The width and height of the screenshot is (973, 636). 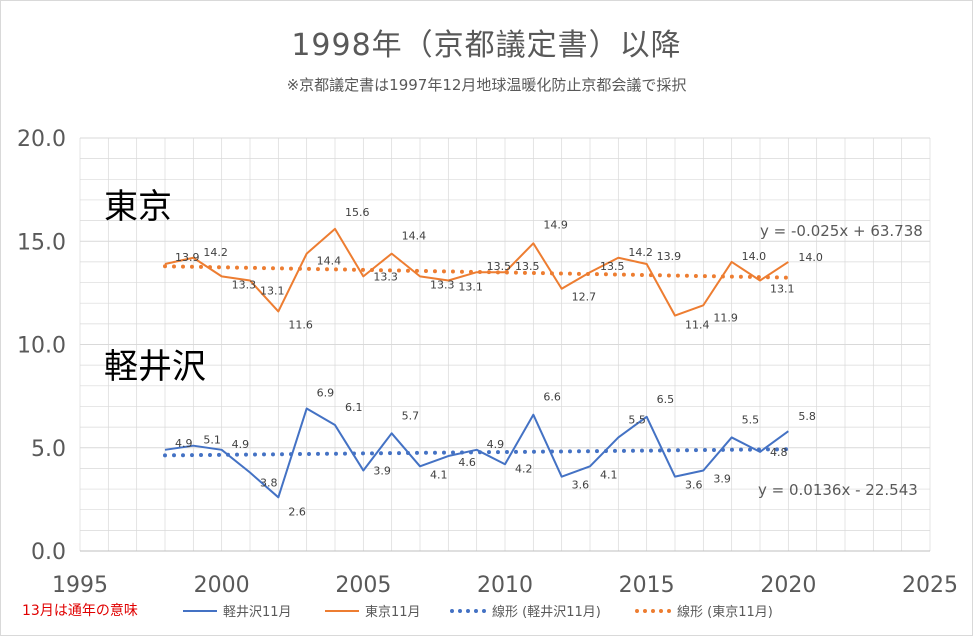 I want to click on region-label-karuizawa: 軽井沢, so click(x=155, y=367).